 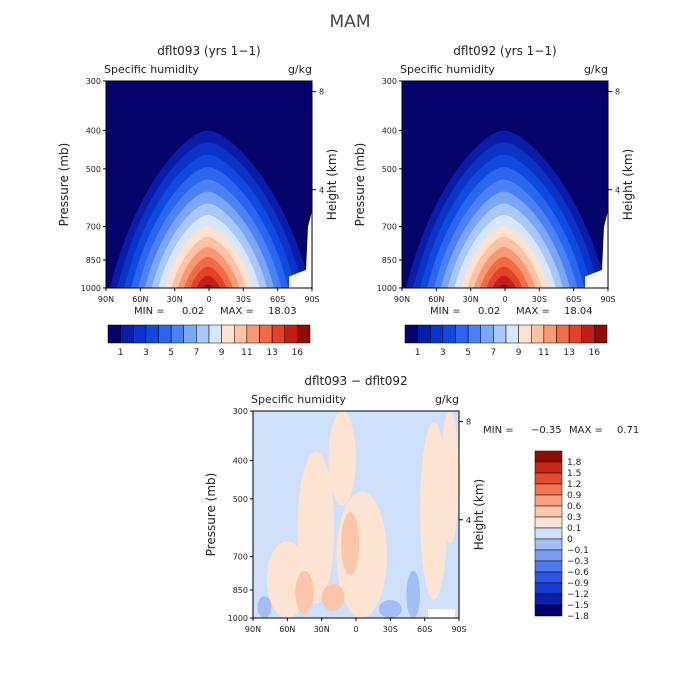 I want to click on panel-title: dflt092 (yrs 1−1), so click(x=504, y=51).